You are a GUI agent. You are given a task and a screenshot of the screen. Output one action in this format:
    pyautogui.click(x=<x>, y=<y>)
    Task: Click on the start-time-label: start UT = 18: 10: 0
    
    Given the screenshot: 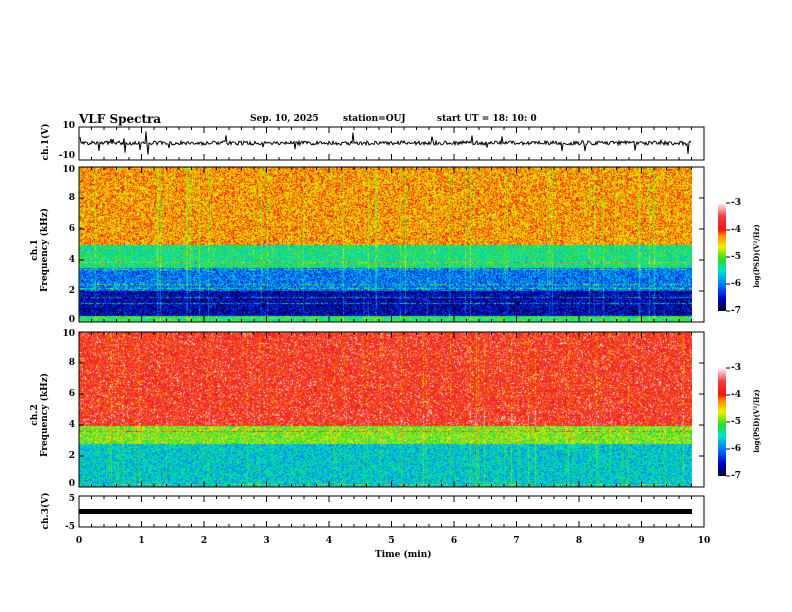 What is the action you would take?
    pyautogui.click(x=487, y=119)
    